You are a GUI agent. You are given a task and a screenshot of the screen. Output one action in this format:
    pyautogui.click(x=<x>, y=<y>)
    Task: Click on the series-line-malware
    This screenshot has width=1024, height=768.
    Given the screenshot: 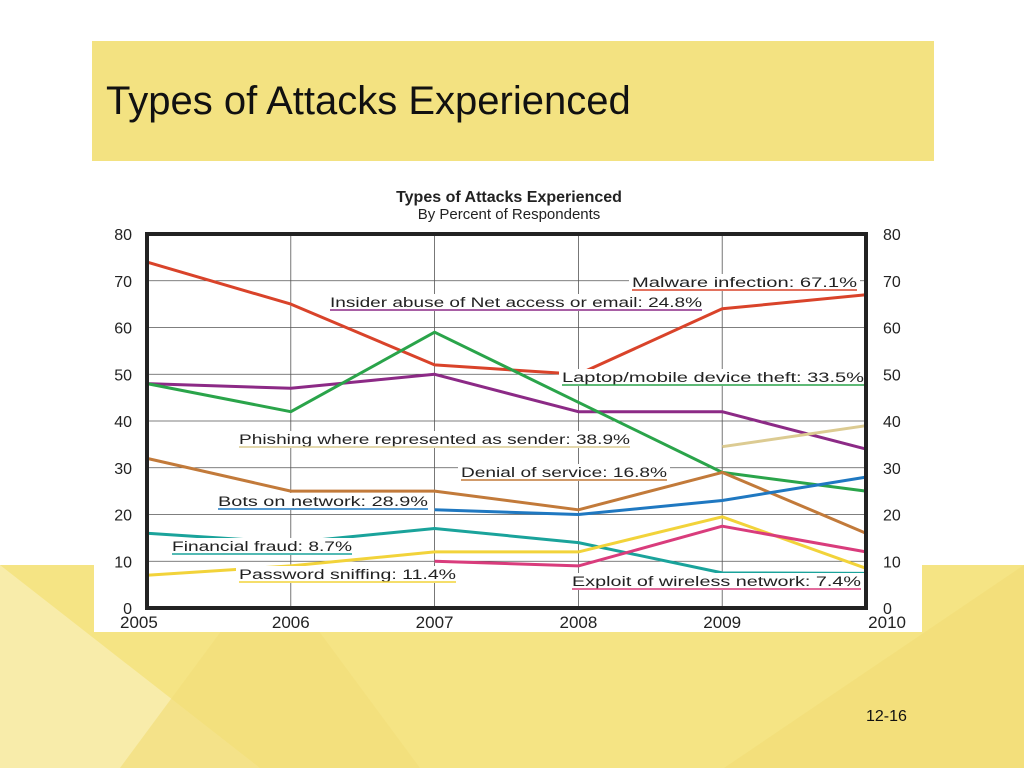 What is the action you would take?
    pyautogui.click(x=506, y=318)
    